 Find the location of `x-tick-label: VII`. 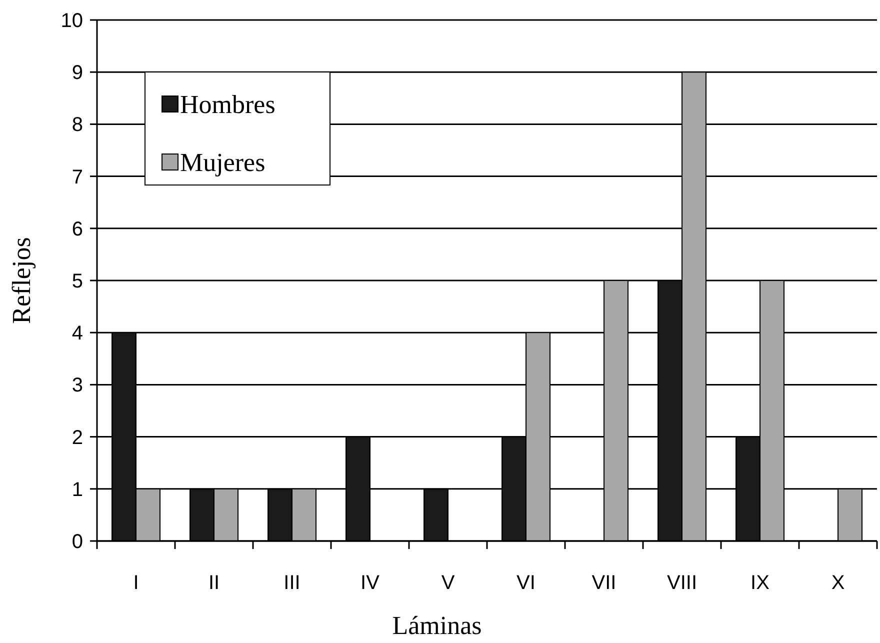

x-tick-label: VII is located at coordinates (604, 583).